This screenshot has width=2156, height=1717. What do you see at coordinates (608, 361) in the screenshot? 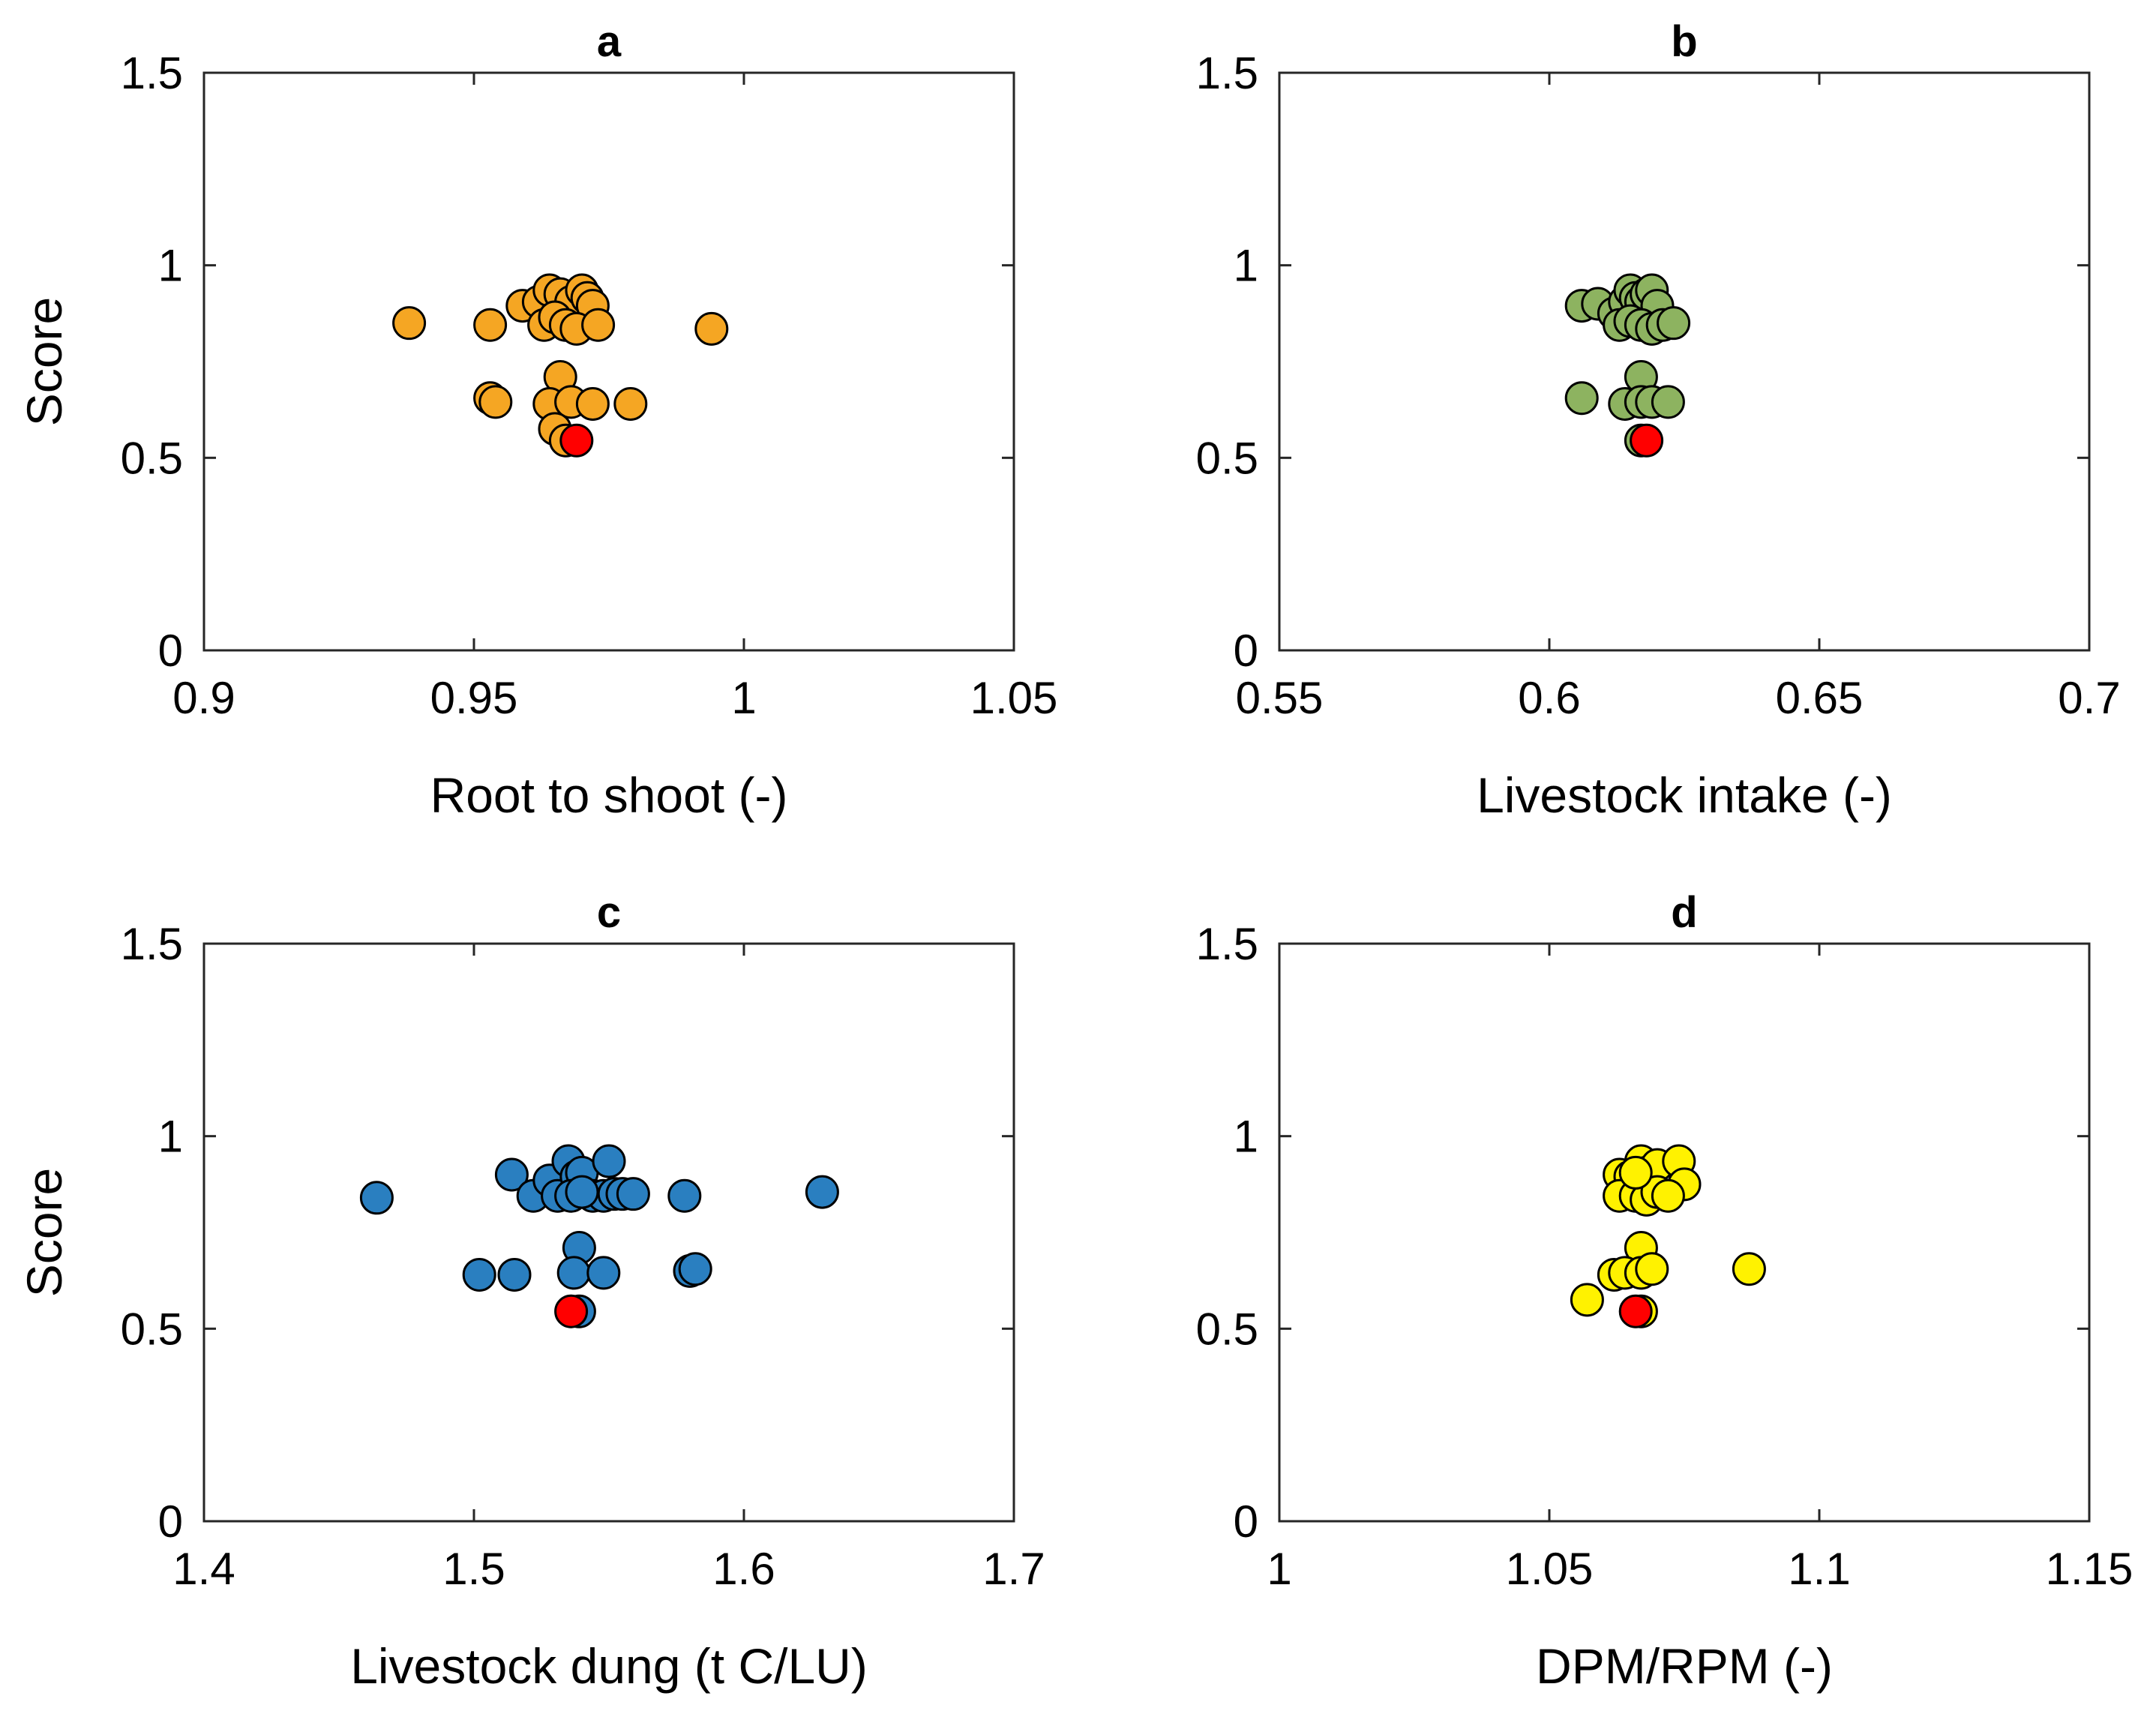
I see `axes-box-a` at bounding box center [608, 361].